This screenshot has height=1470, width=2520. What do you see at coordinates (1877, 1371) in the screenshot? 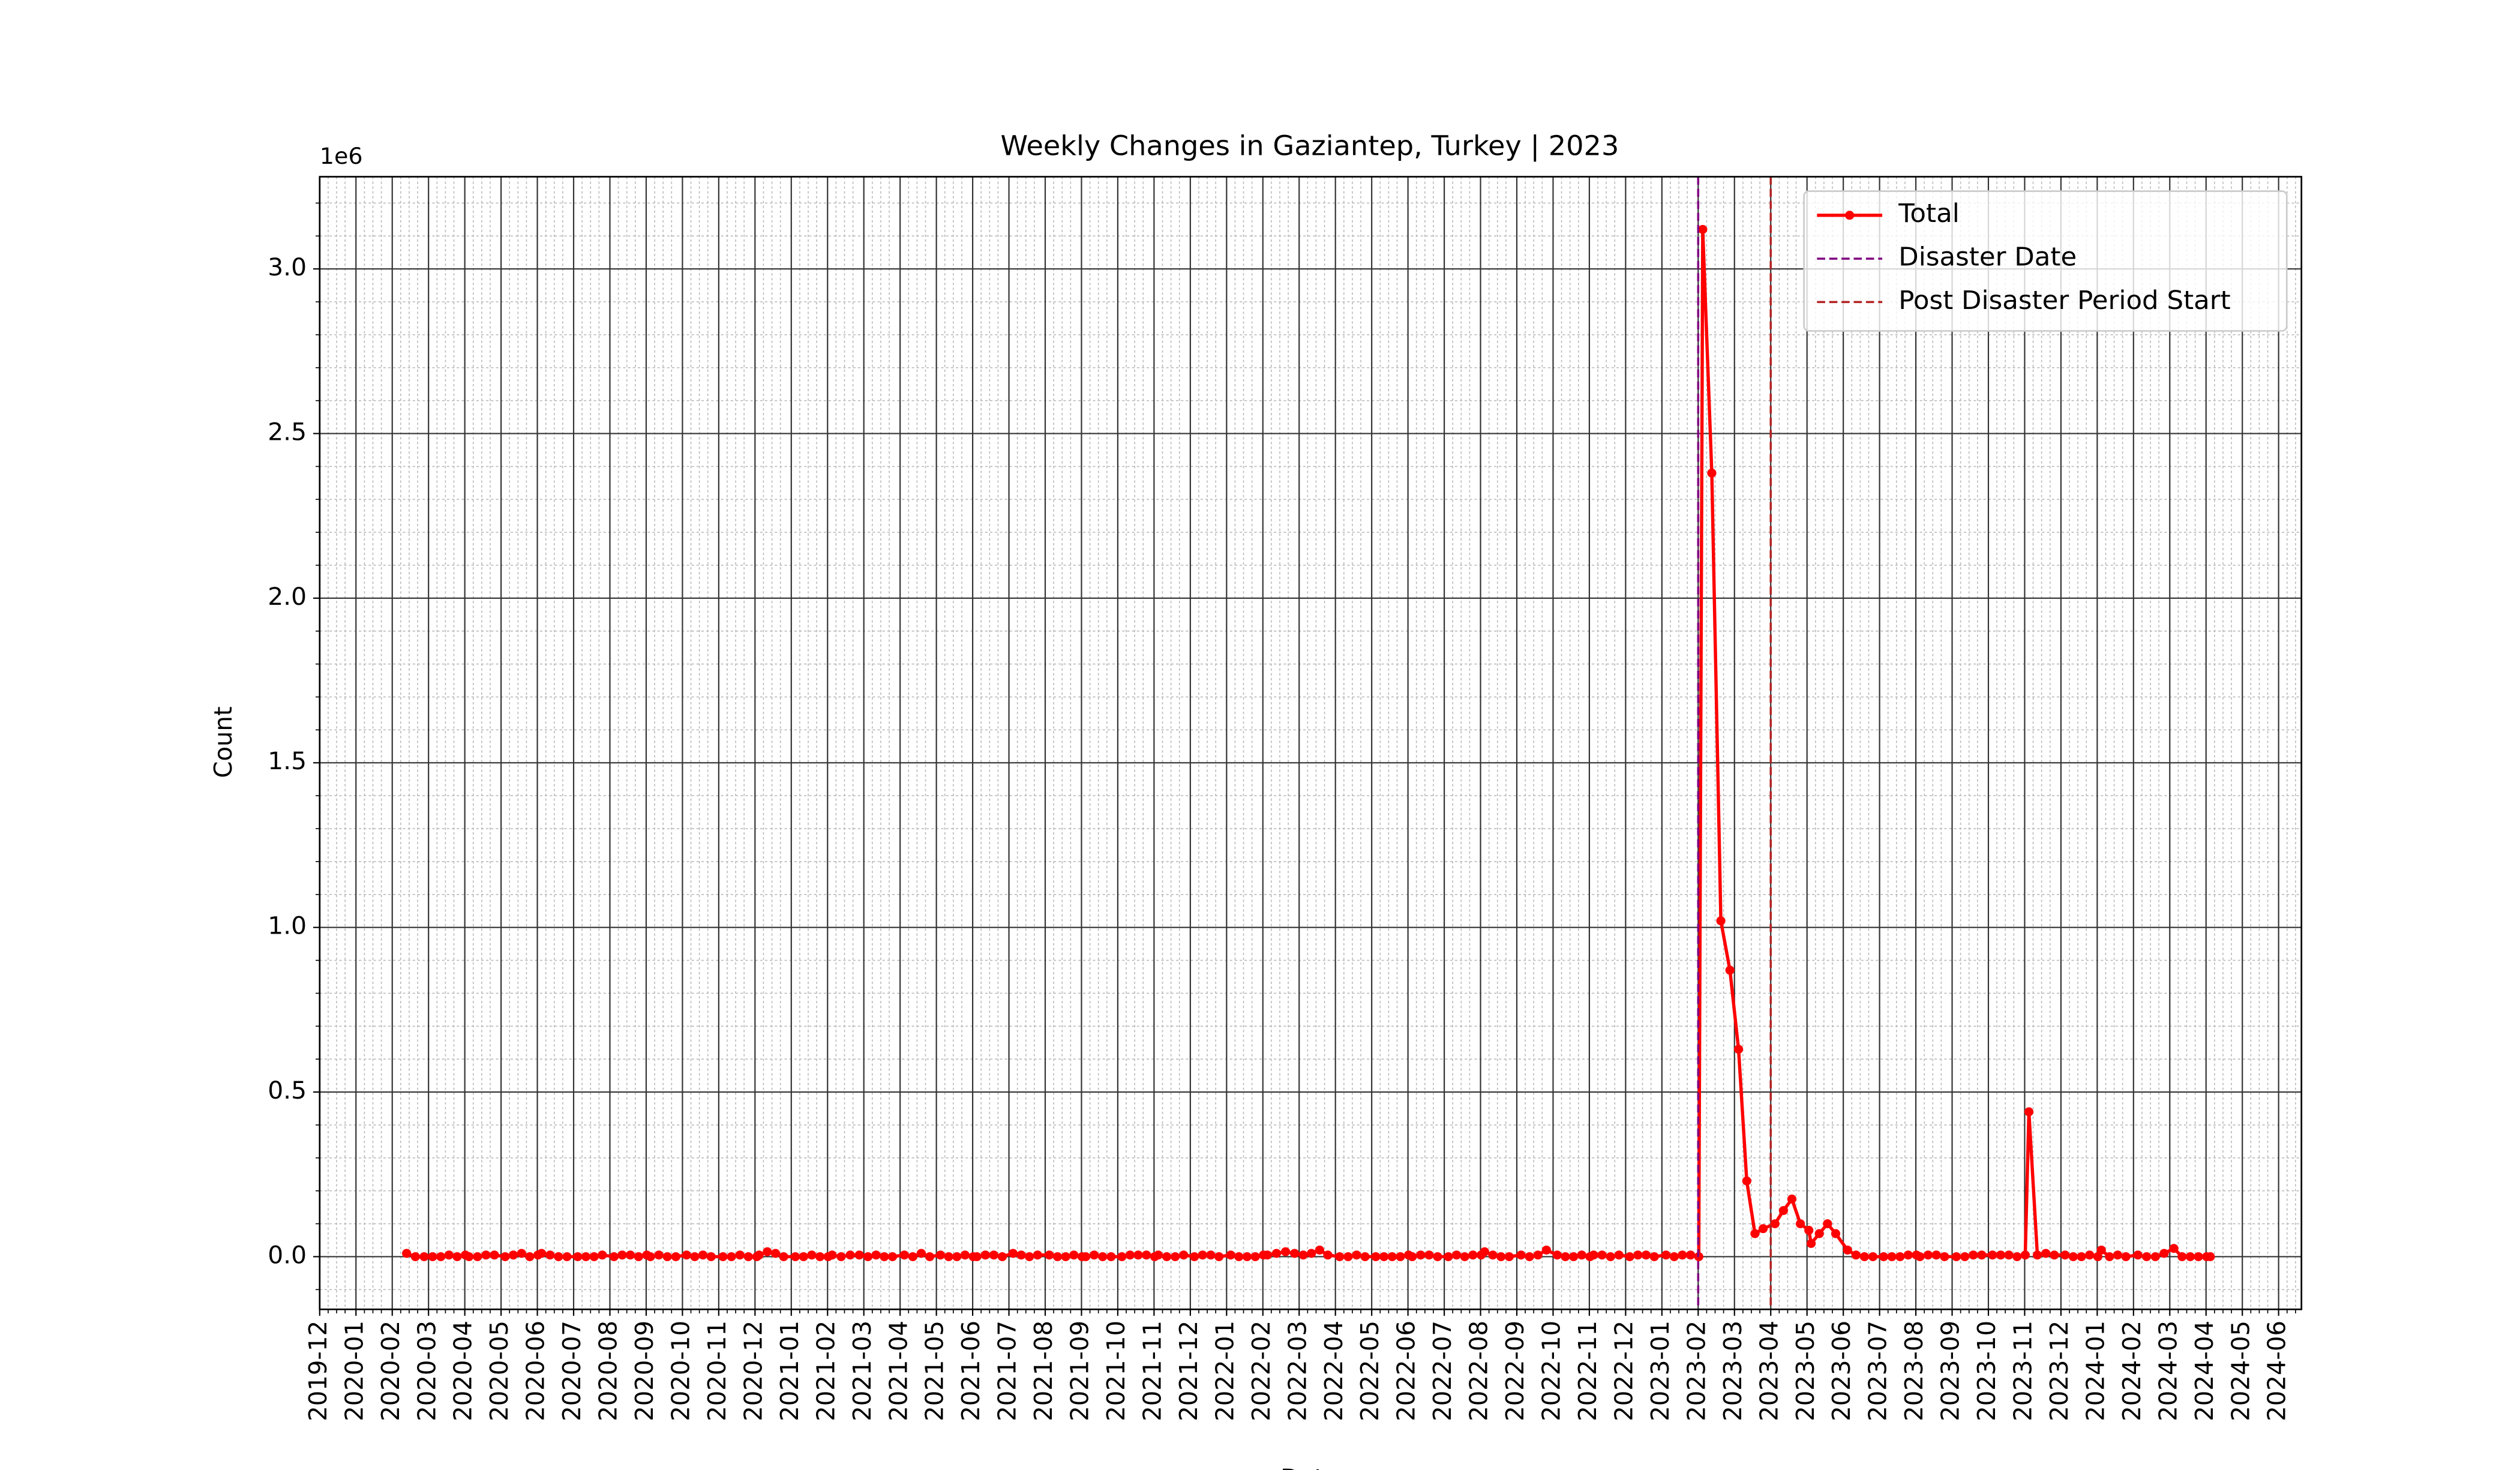
I see `x-tick-label: 2023-07` at bounding box center [1877, 1371].